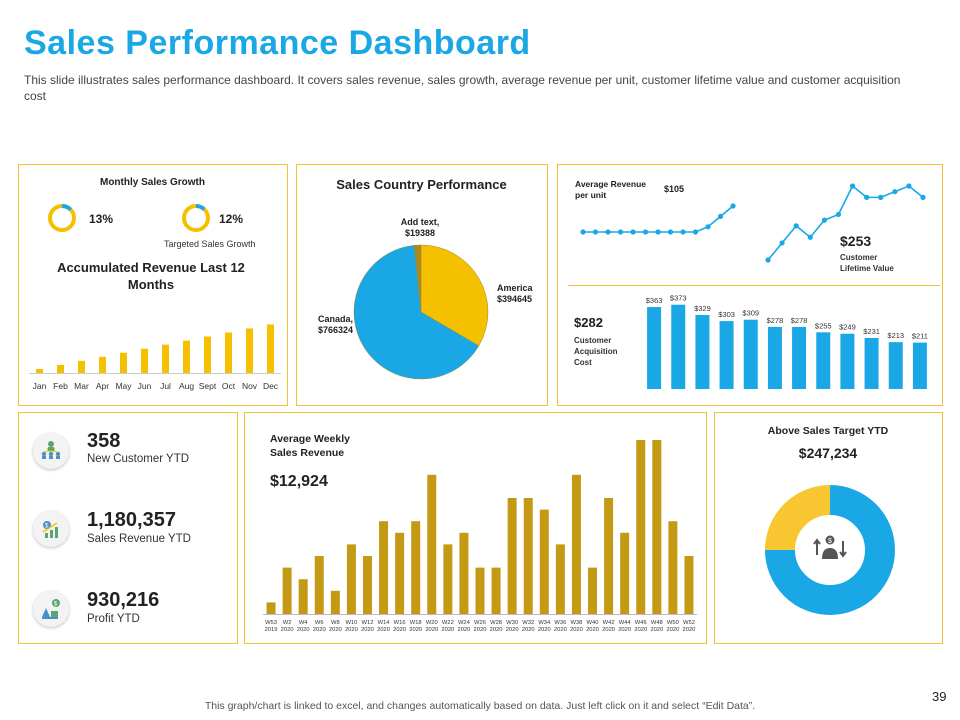 The height and width of the screenshot is (720, 960). I want to click on weekly-tick-week: W32, so click(528, 623).